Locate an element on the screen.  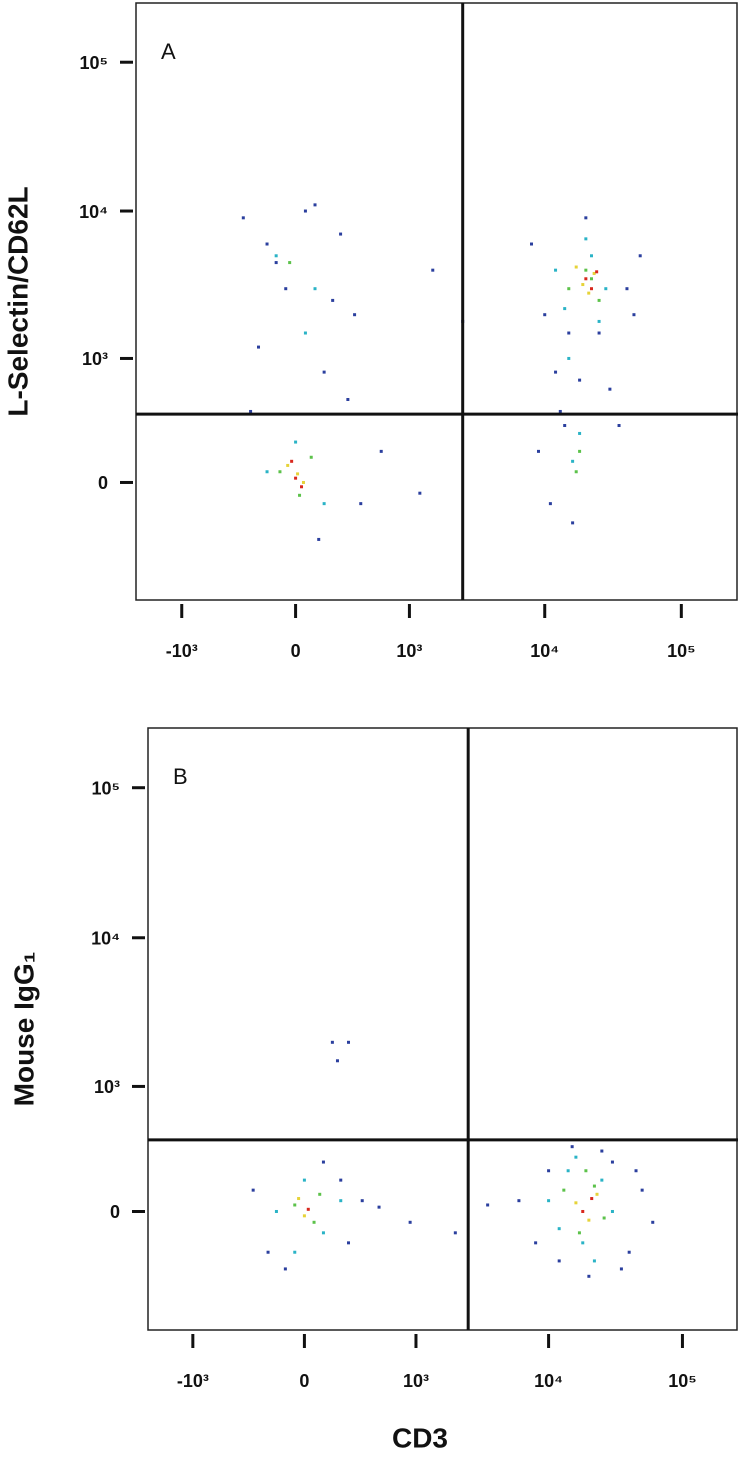
panel-label: A is located at coordinates (168, 51).